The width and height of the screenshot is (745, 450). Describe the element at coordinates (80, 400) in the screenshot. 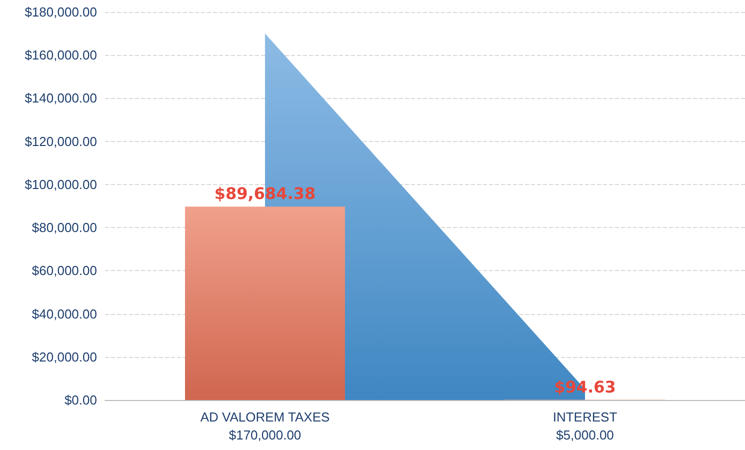

I see `y-tick-label: $0.00` at that location.